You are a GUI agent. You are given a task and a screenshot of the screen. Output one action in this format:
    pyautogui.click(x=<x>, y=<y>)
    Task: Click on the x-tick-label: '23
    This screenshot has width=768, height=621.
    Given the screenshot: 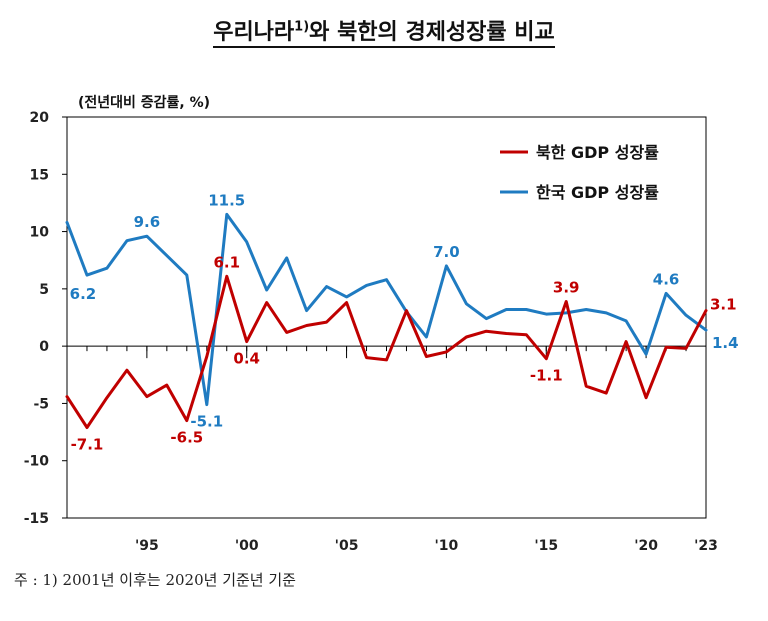 What is the action you would take?
    pyautogui.click(x=706, y=546)
    